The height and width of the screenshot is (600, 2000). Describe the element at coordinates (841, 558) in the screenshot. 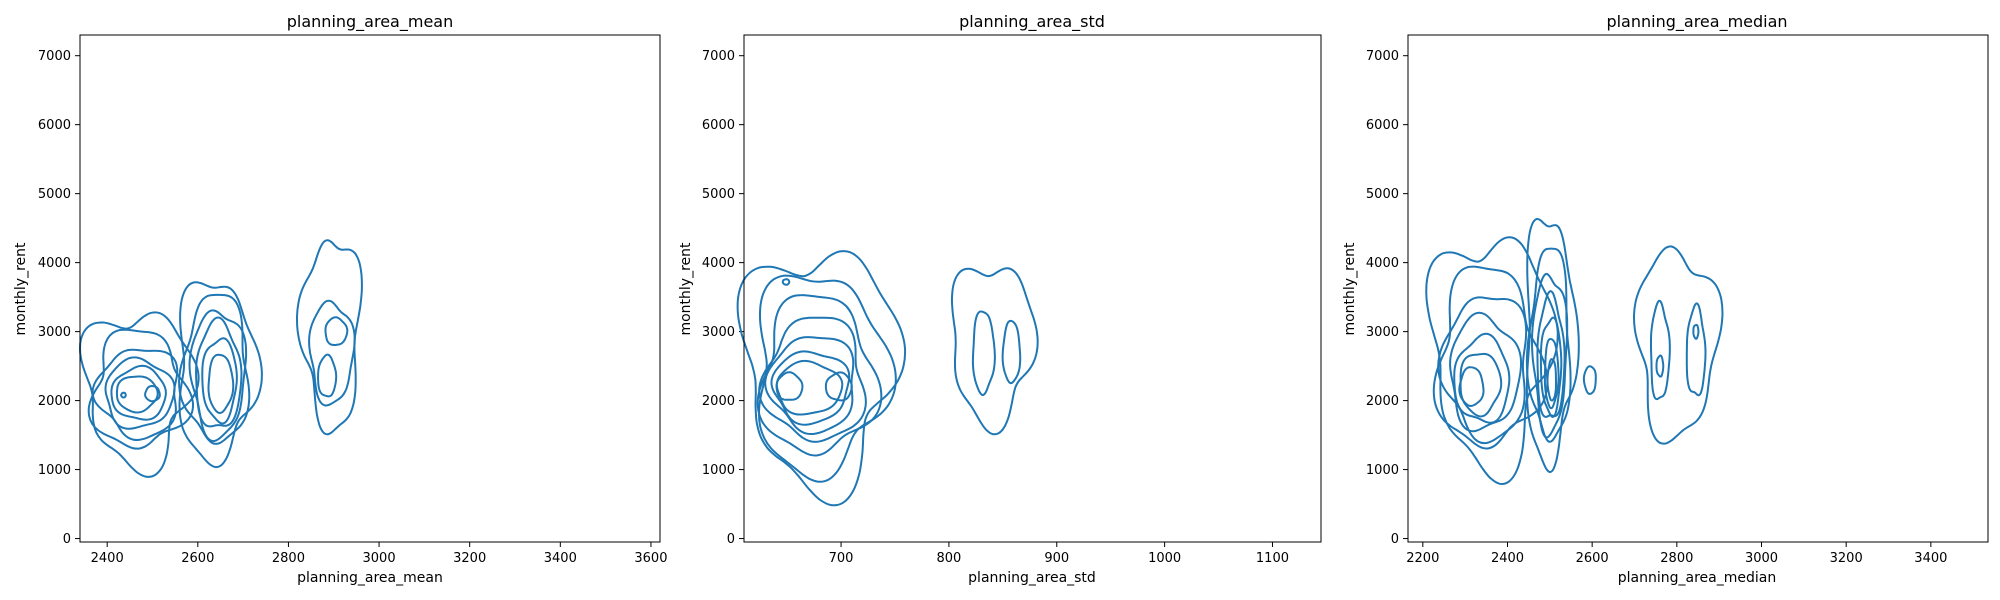

I see `x-tick-label: 700` at that location.